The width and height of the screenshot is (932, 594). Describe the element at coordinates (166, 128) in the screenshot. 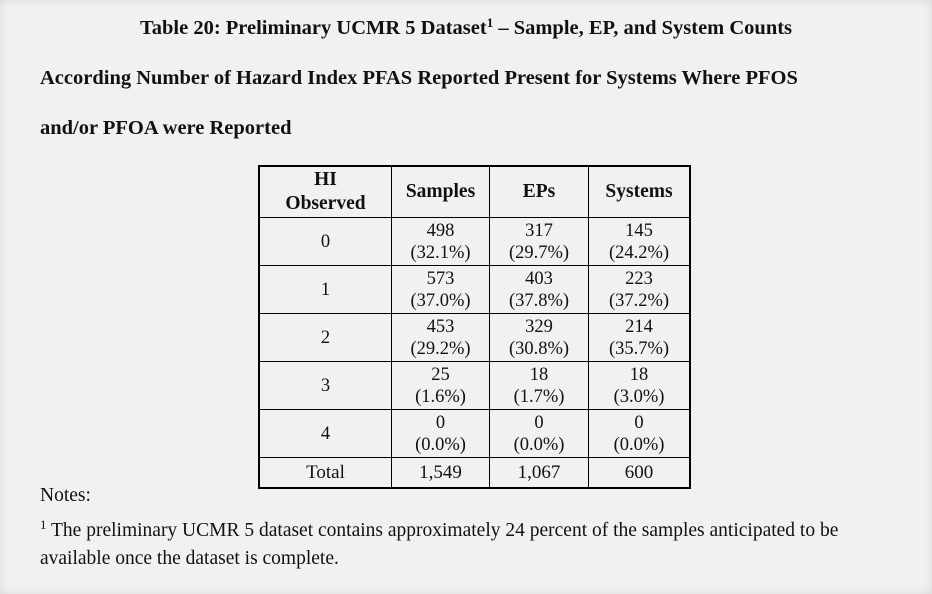

I see `caption-line-3: and/or PFOA were Reported` at that location.